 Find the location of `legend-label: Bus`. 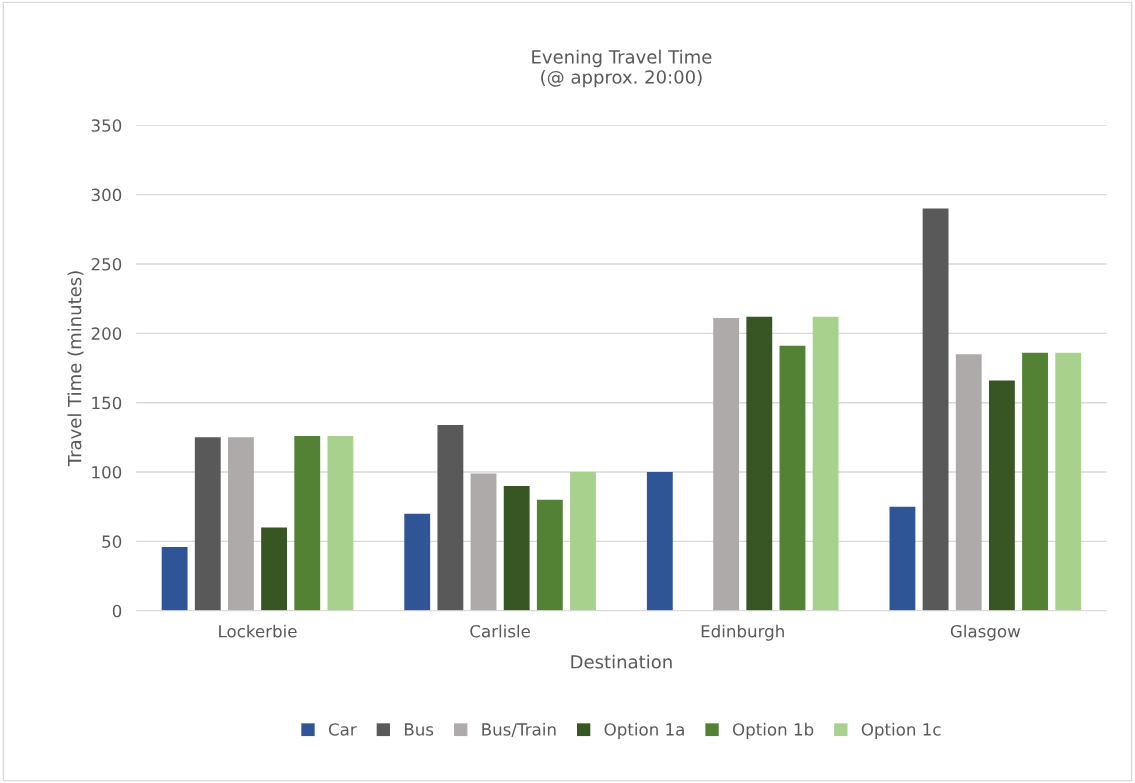

legend-label: Bus is located at coordinates (419, 729).